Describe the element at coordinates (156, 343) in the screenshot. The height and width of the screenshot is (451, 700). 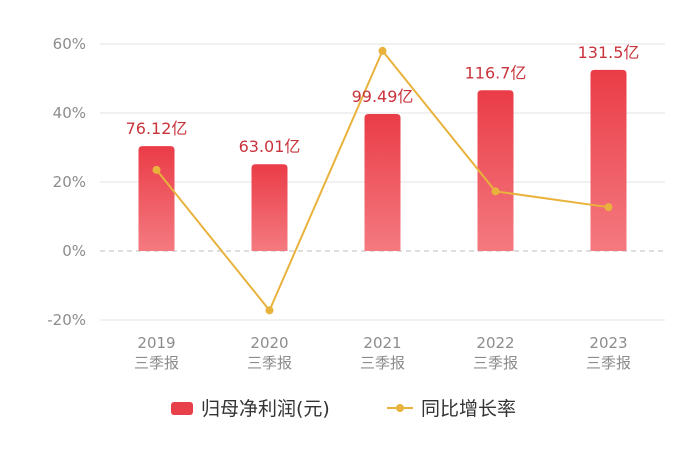
I see `x-tick-label-year: 2019` at that location.